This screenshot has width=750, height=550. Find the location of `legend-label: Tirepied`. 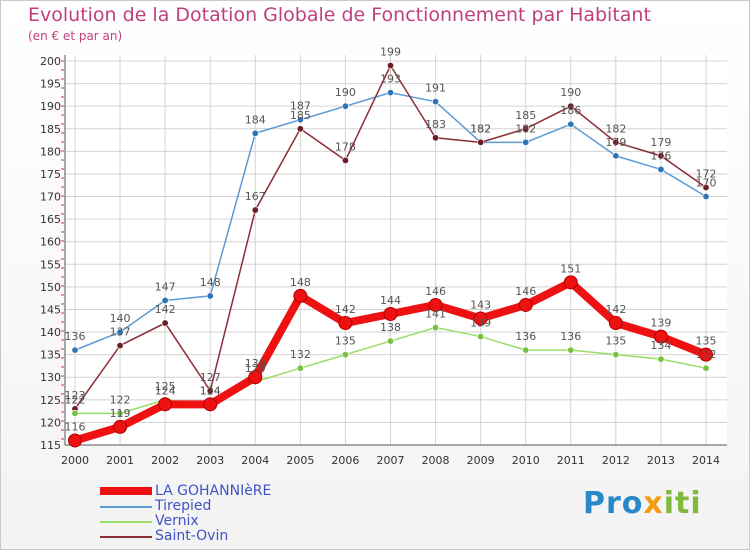

legend-label: Tirepied is located at coordinates (183, 506).